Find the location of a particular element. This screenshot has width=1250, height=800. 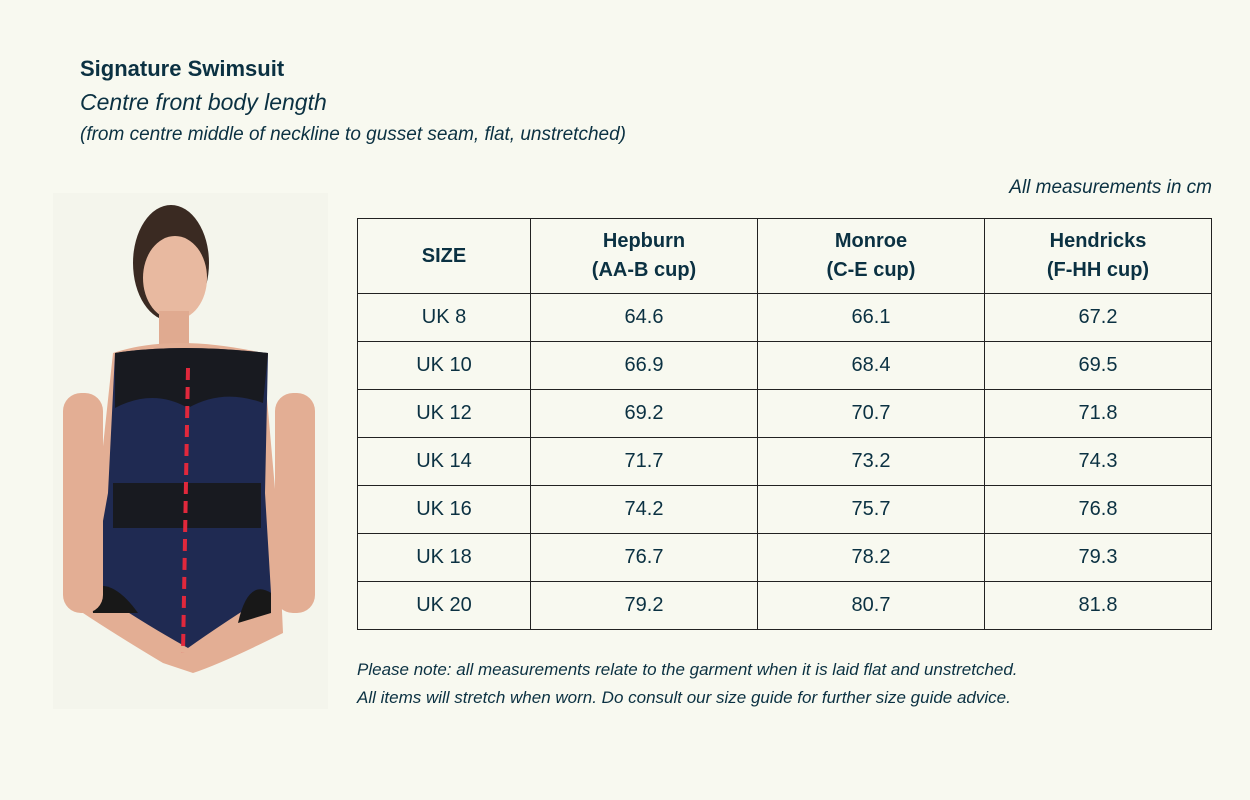

table-row: UK 8 64.6 66.1 67.2 is located at coordinates (784, 317).